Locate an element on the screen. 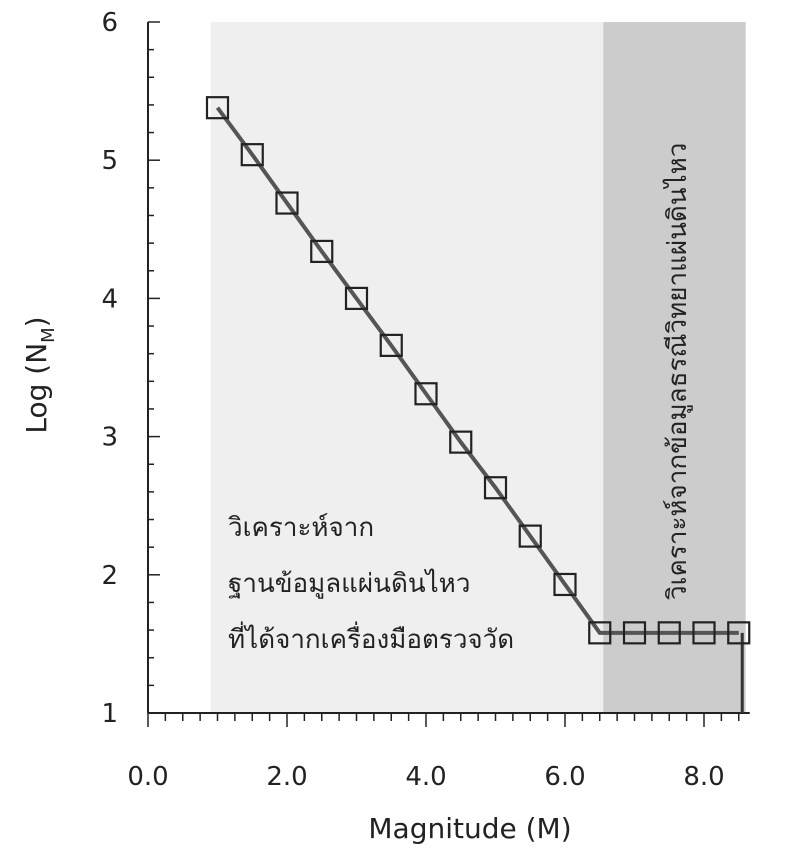  x-tick-label: 8.0 is located at coordinates (703, 777).